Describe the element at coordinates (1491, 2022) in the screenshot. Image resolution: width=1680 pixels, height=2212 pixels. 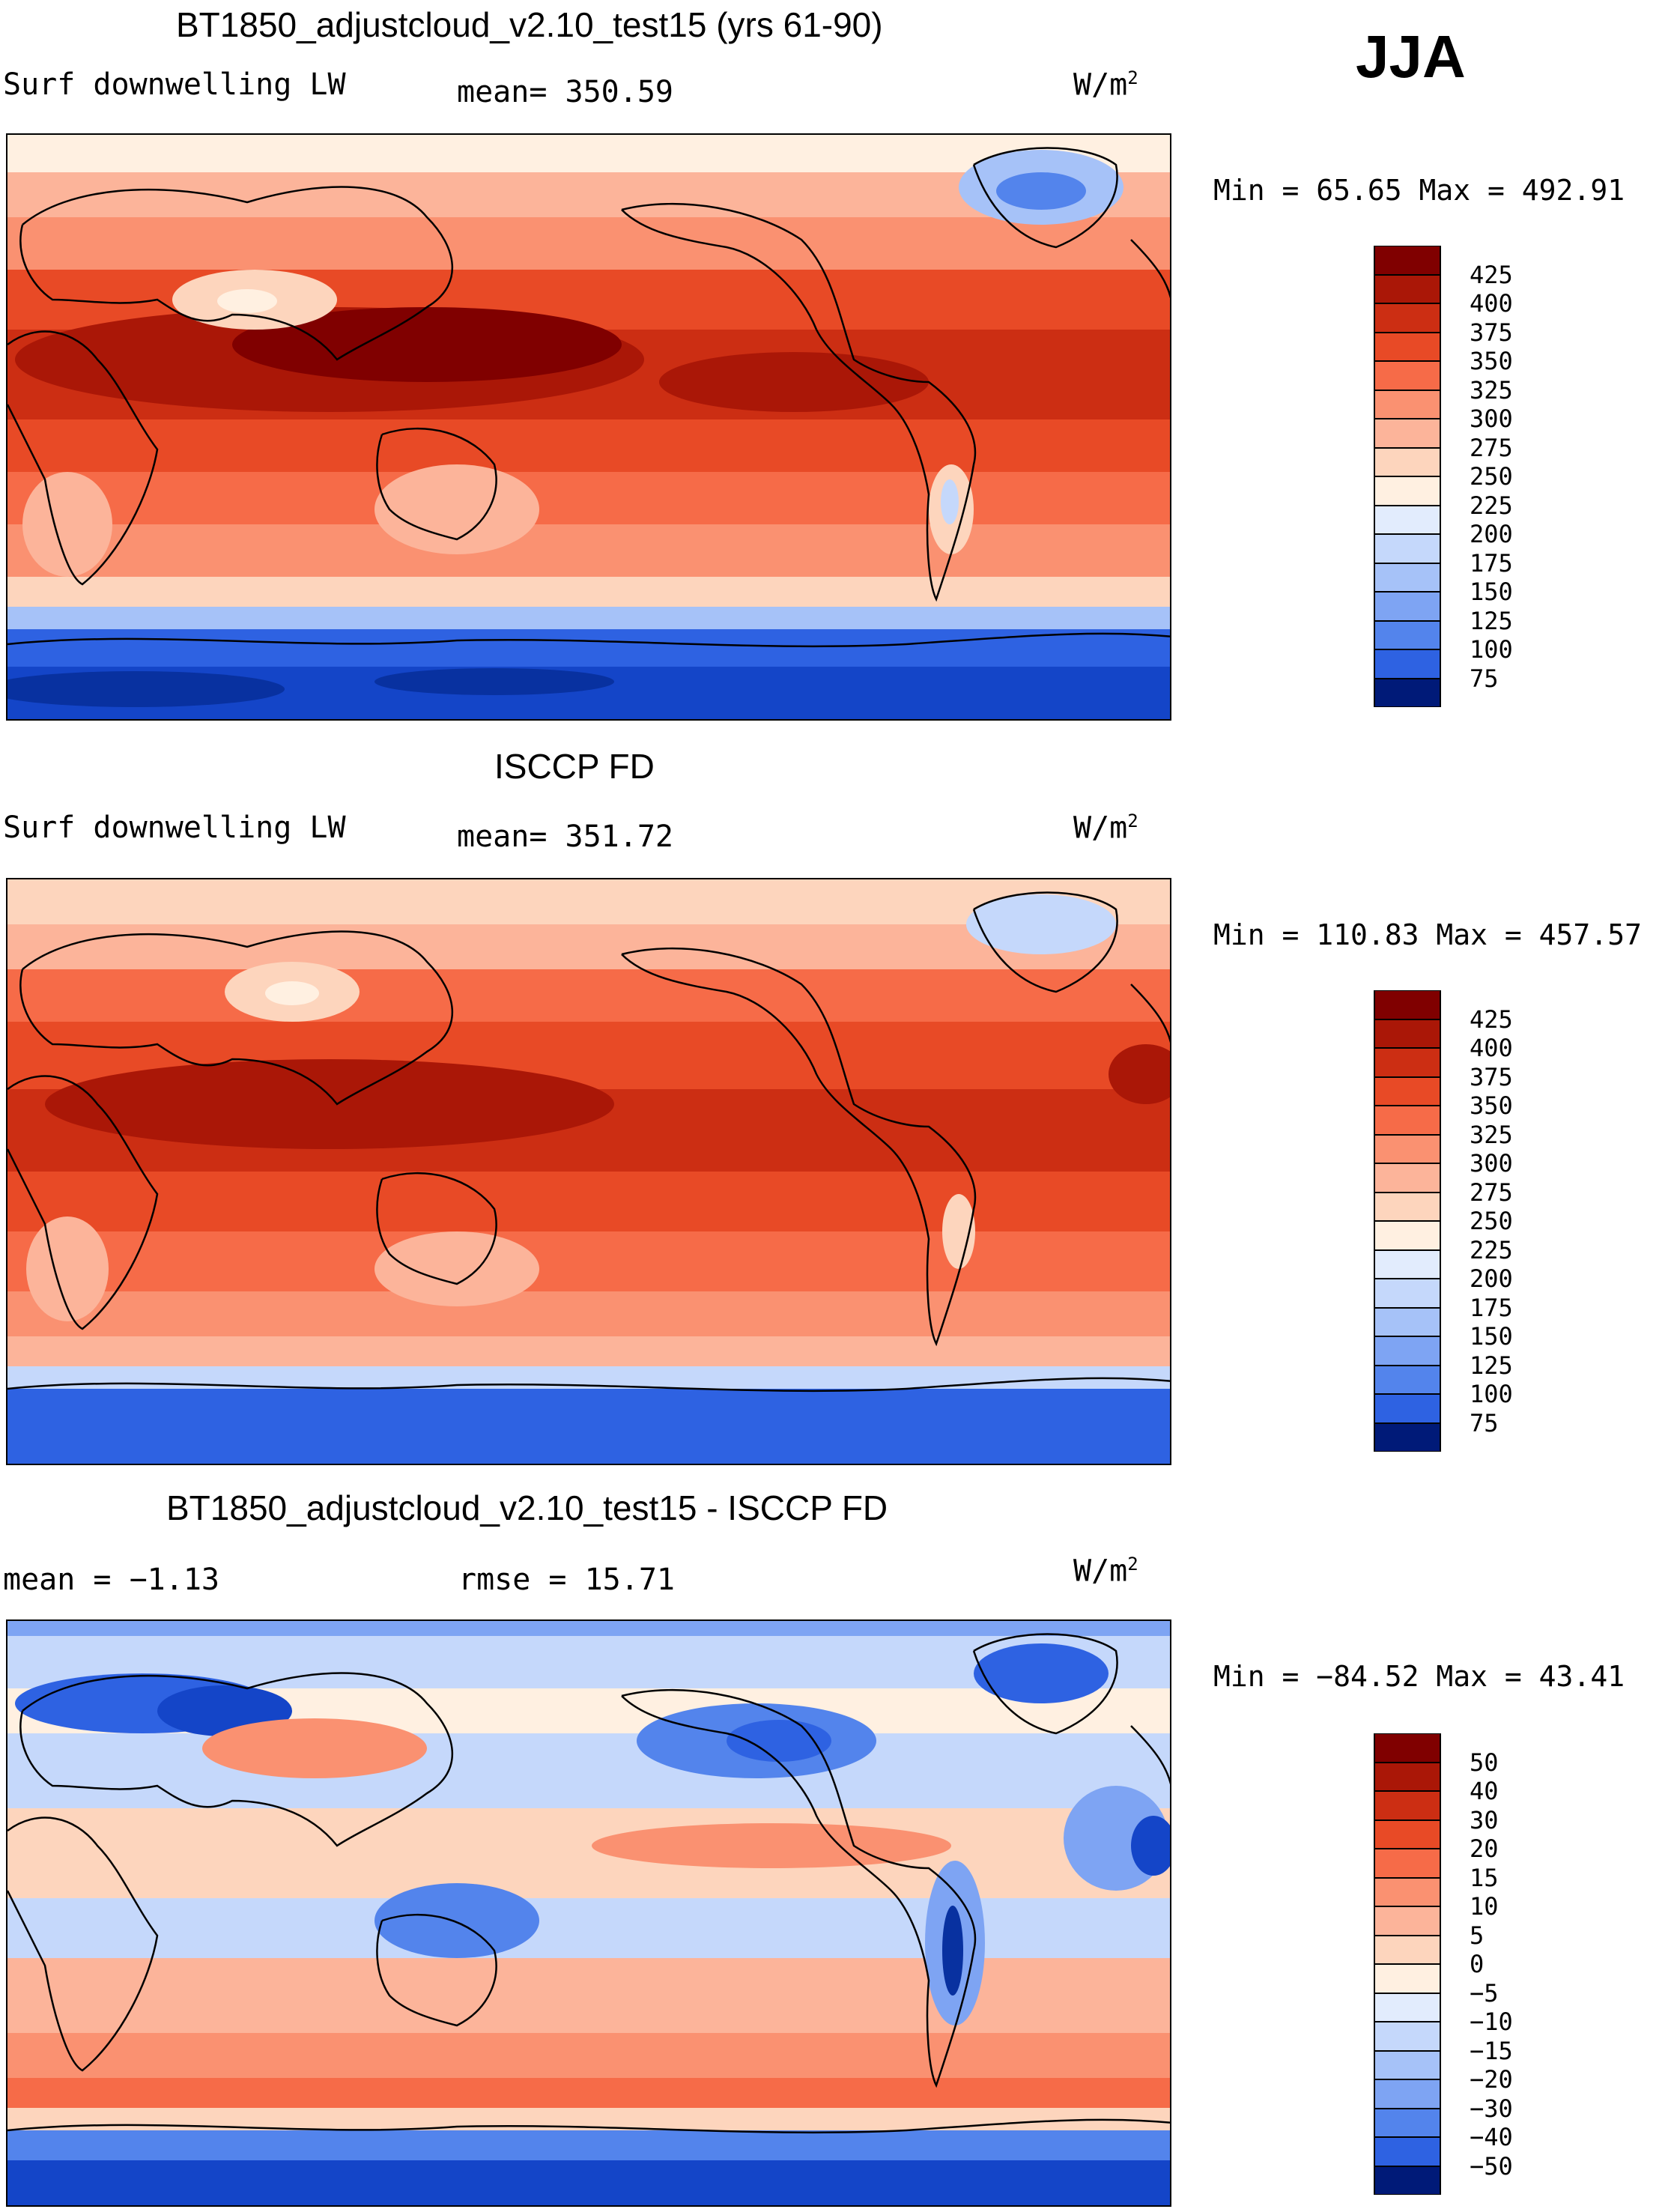
I see `colorbar-label: −10` at that location.